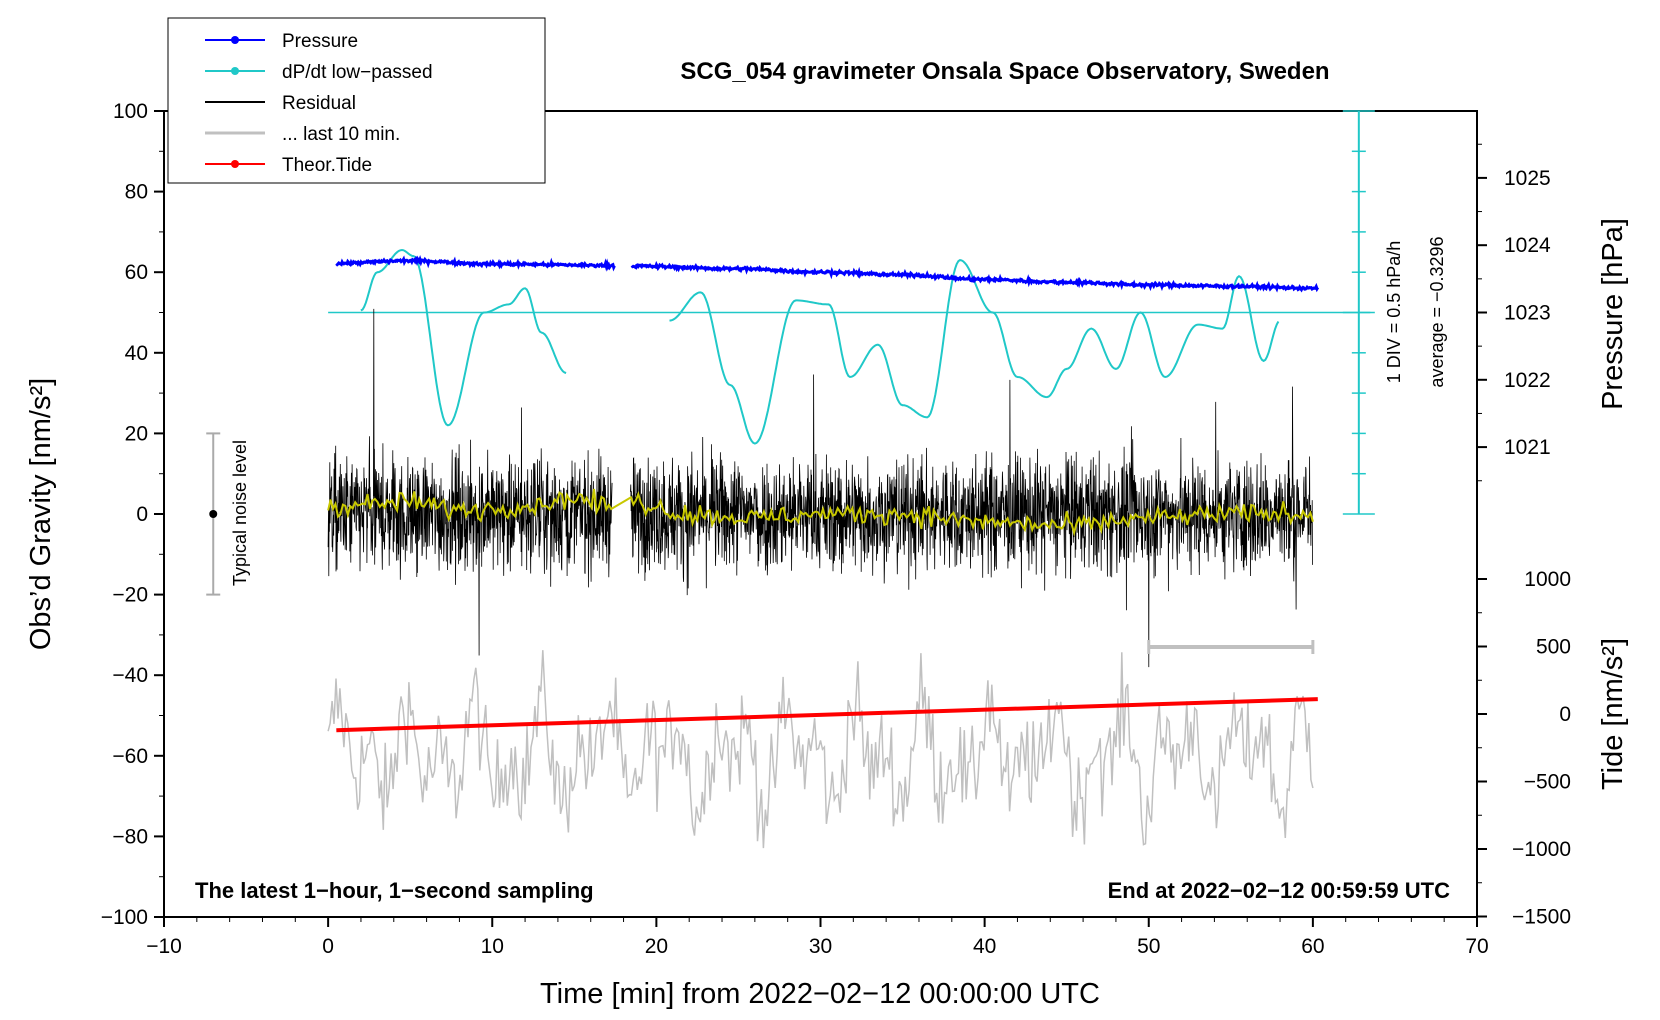 The height and width of the screenshot is (1020, 1660). What do you see at coordinates (1312, 946) in the screenshot?
I see `x-tick-label: 60` at bounding box center [1312, 946].